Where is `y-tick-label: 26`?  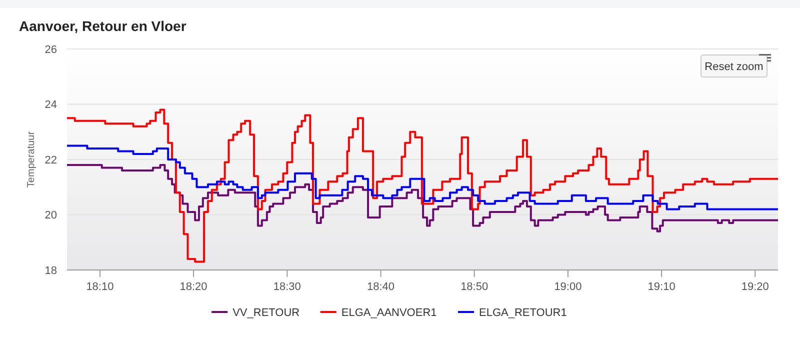 y-tick-label: 26 is located at coordinates (50, 50).